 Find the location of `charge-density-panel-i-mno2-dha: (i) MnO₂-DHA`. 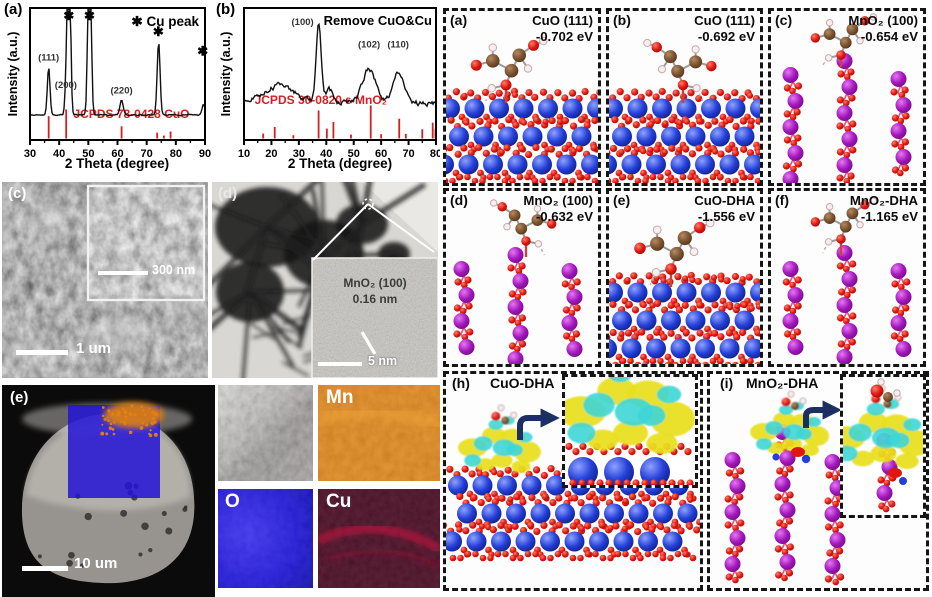

charge-density-panel-i-mno2-dha: (i) MnO₂-DHA is located at coordinates (818, 481).